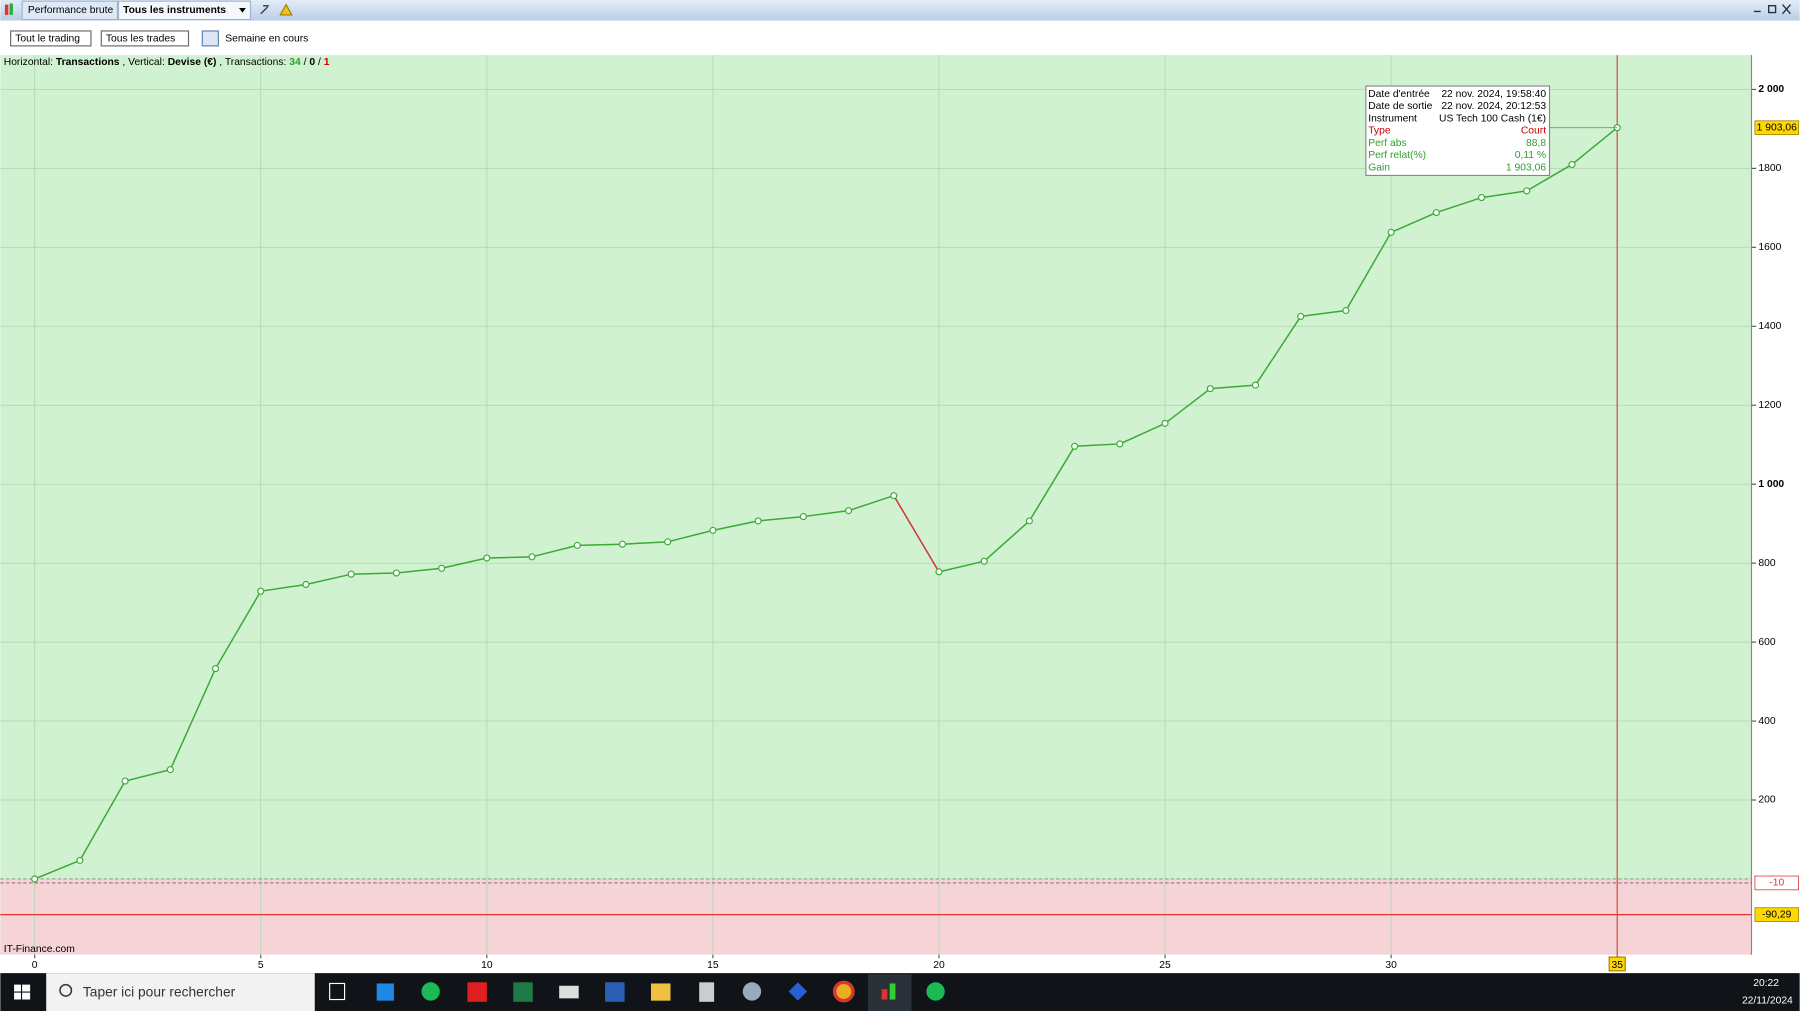 The height and width of the screenshot is (1011, 1800). What do you see at coordinates (286, 9) in the screenshot?
I see `warning-icon` at bounding box center [286, 9].